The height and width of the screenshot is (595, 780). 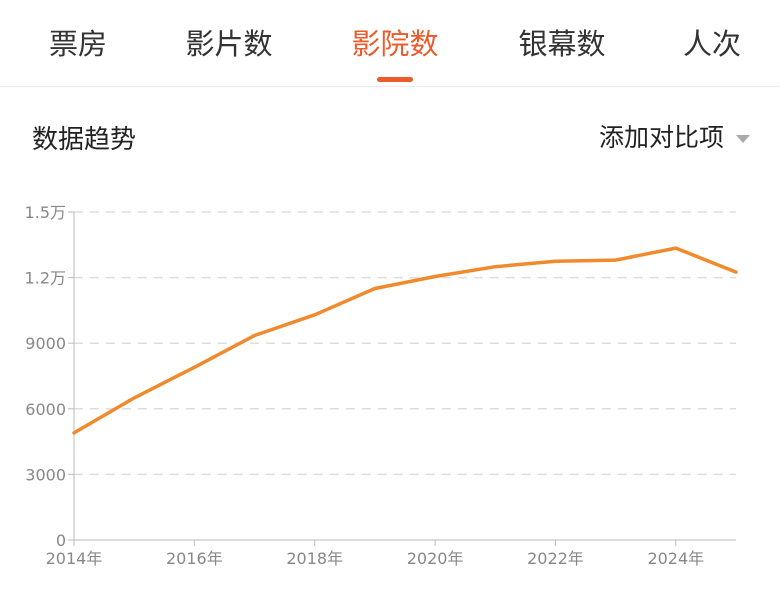 I want to click on tab-bar: 票房 影片数 影院数 银幕数 人次, so click(x=390, y=43).